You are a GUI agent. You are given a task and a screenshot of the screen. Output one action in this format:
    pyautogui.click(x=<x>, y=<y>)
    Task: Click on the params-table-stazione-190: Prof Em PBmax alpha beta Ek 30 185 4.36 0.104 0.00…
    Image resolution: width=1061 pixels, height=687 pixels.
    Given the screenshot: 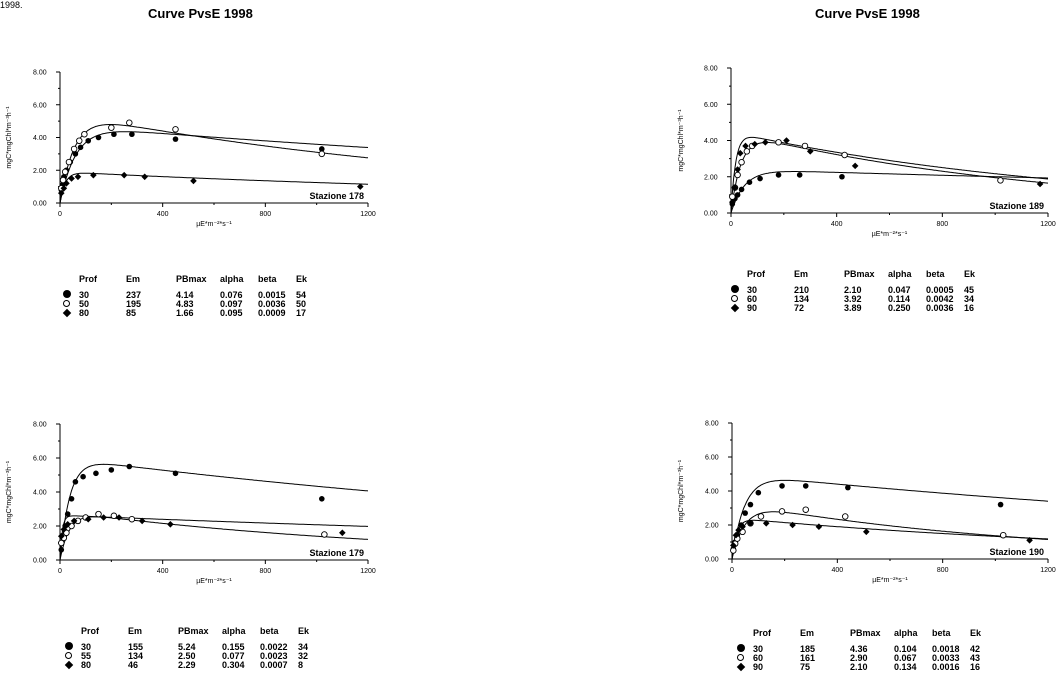 What is the action you would take?
    pyautogui.click(x=865, y=650)
    